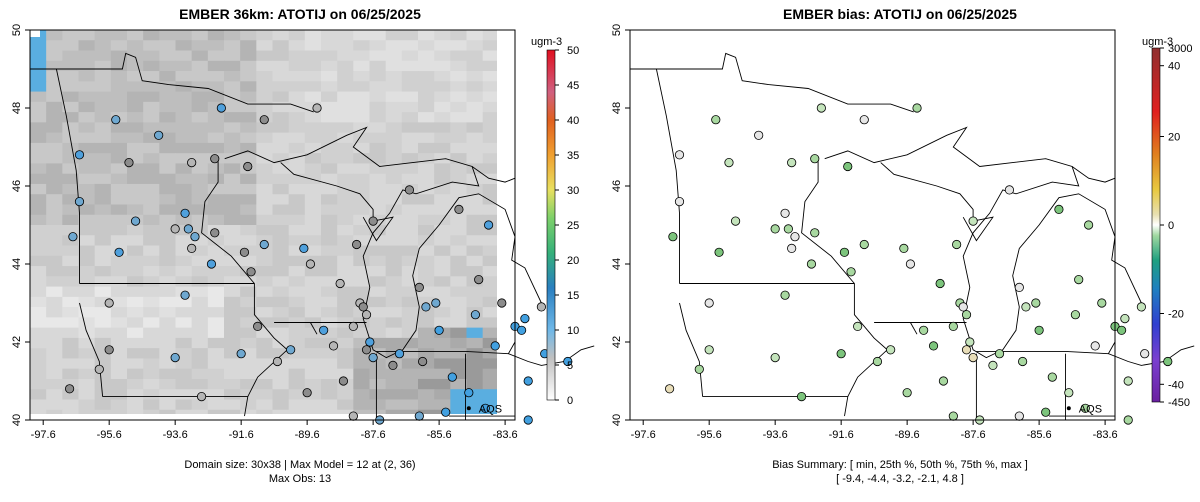  Describe the element at coordinates (1176, 315) in the screenshot. I see `bias-legend-tick-label: -20` at that location.